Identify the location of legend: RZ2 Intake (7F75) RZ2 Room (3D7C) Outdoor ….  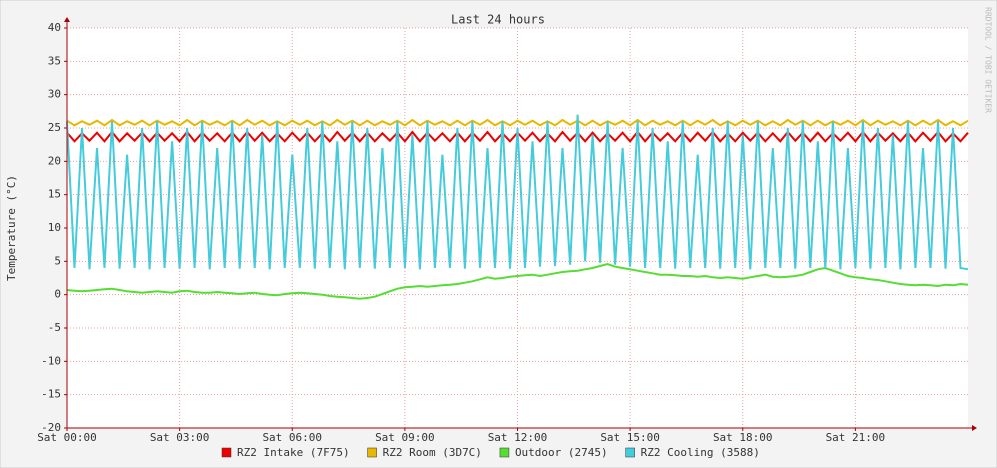
(490, 452).